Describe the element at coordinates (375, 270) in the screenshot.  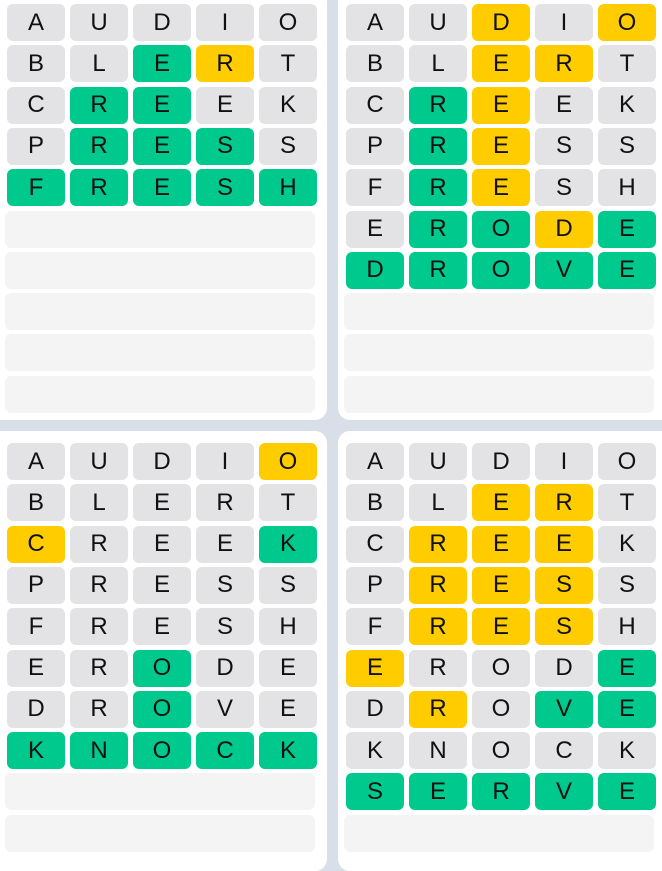
I see `tile-correct: D` at that location.